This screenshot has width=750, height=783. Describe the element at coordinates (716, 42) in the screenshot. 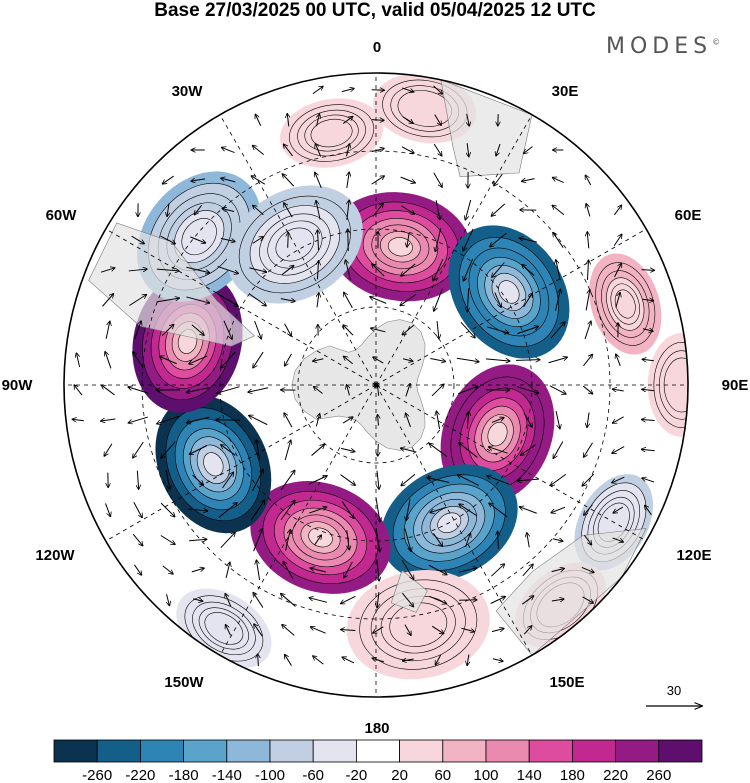

I see `brand-mark: ©` at that location.